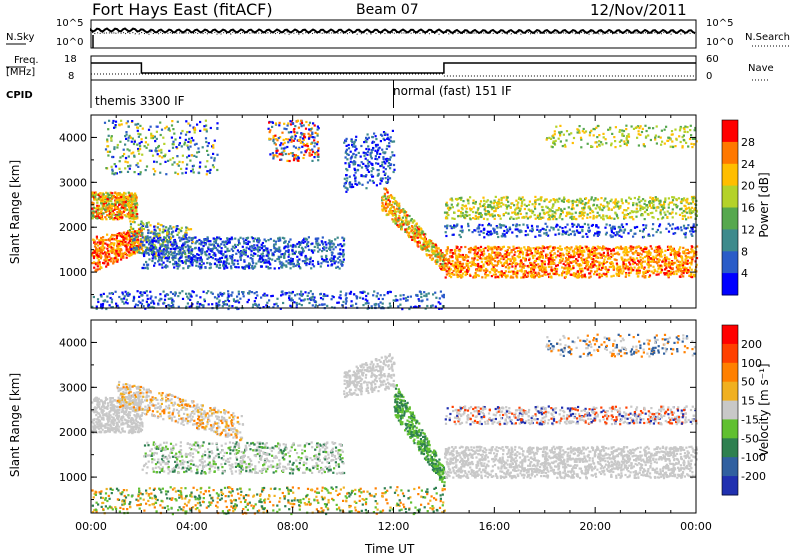  What do you see at coordinates (494, 526) in the screenshot?
I see `xtick-label: 16:00` at bounding box center [494, 526].